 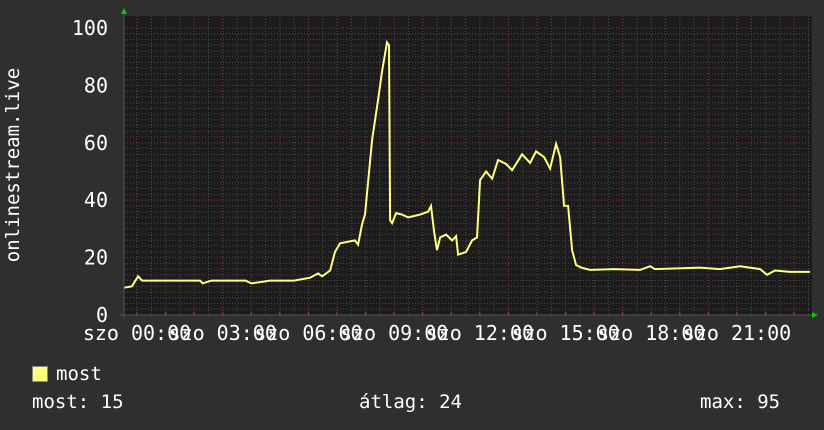 I want to click on y-tick-label: 80, so click(x=96, y=85).